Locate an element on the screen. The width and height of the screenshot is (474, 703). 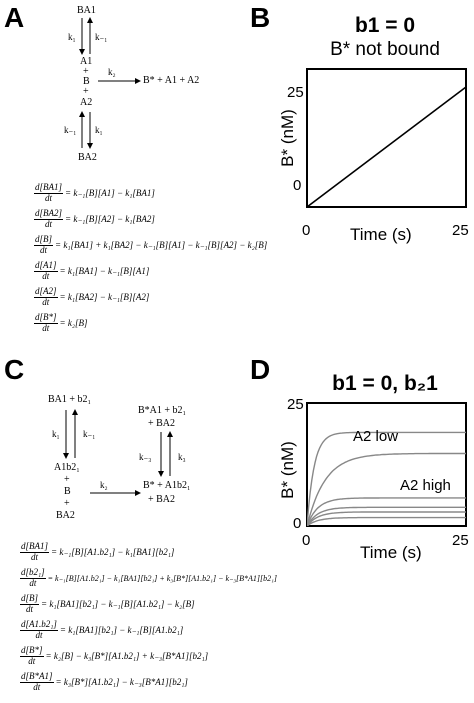
equation-row: d[BA2] dt = k₋₁[B][A2] − k₁[BA2] is located at coordinates (94, 219).